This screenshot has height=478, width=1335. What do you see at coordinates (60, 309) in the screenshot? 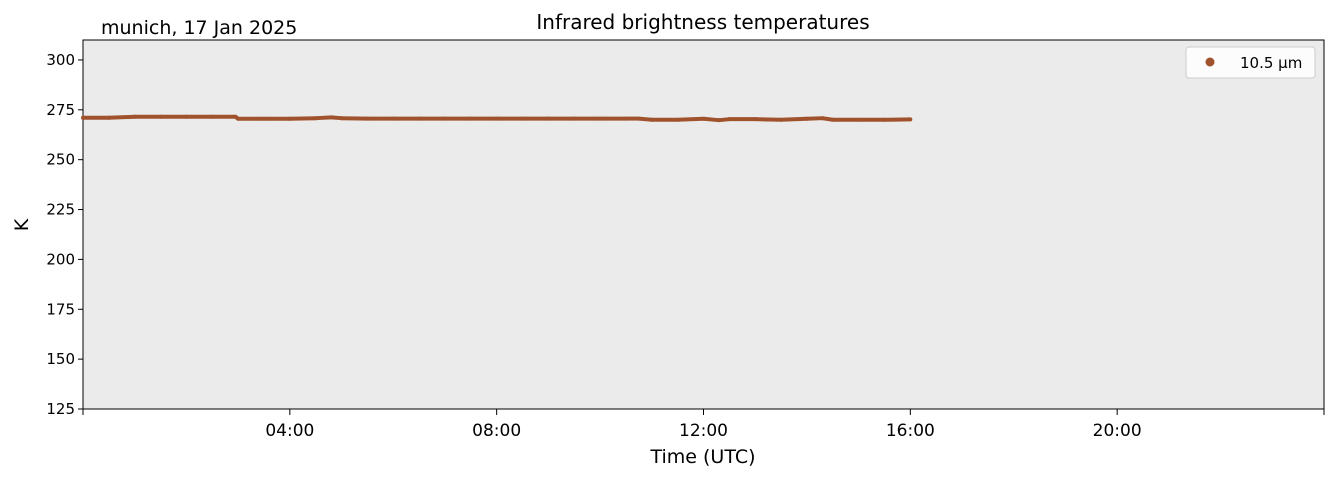
I see `y-tick-label: 175` at bounding box center [60, 309].